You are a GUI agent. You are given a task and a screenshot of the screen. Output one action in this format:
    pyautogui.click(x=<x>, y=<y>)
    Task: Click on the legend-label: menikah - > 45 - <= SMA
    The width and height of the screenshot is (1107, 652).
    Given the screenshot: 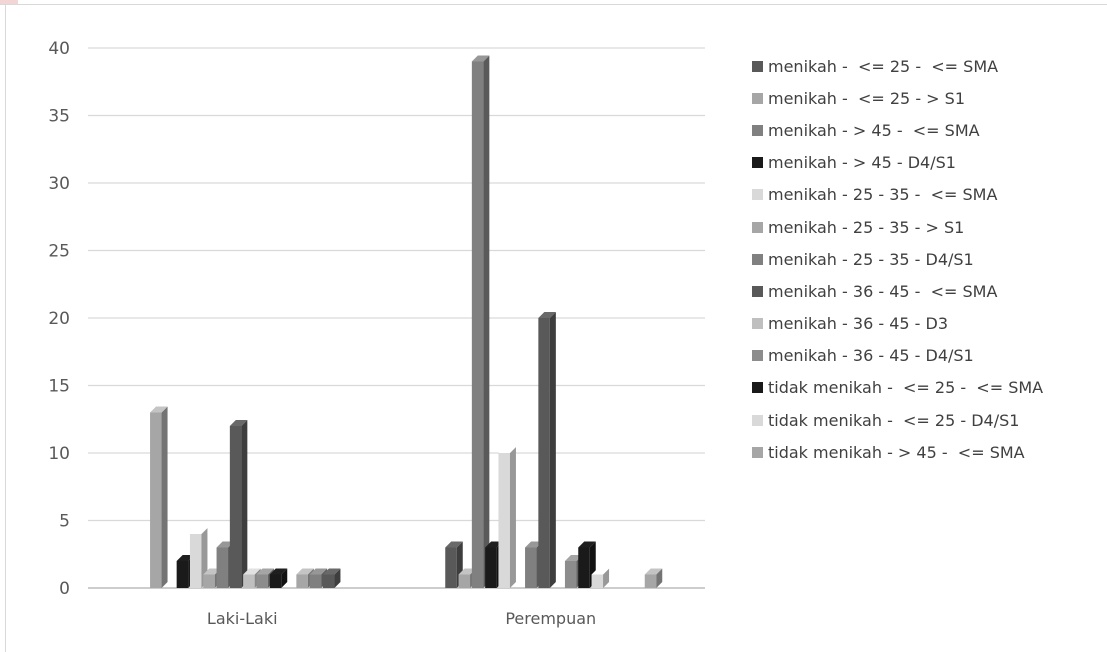 What is the action you would take?
    pyautogui.click(x=874, y=130)
    